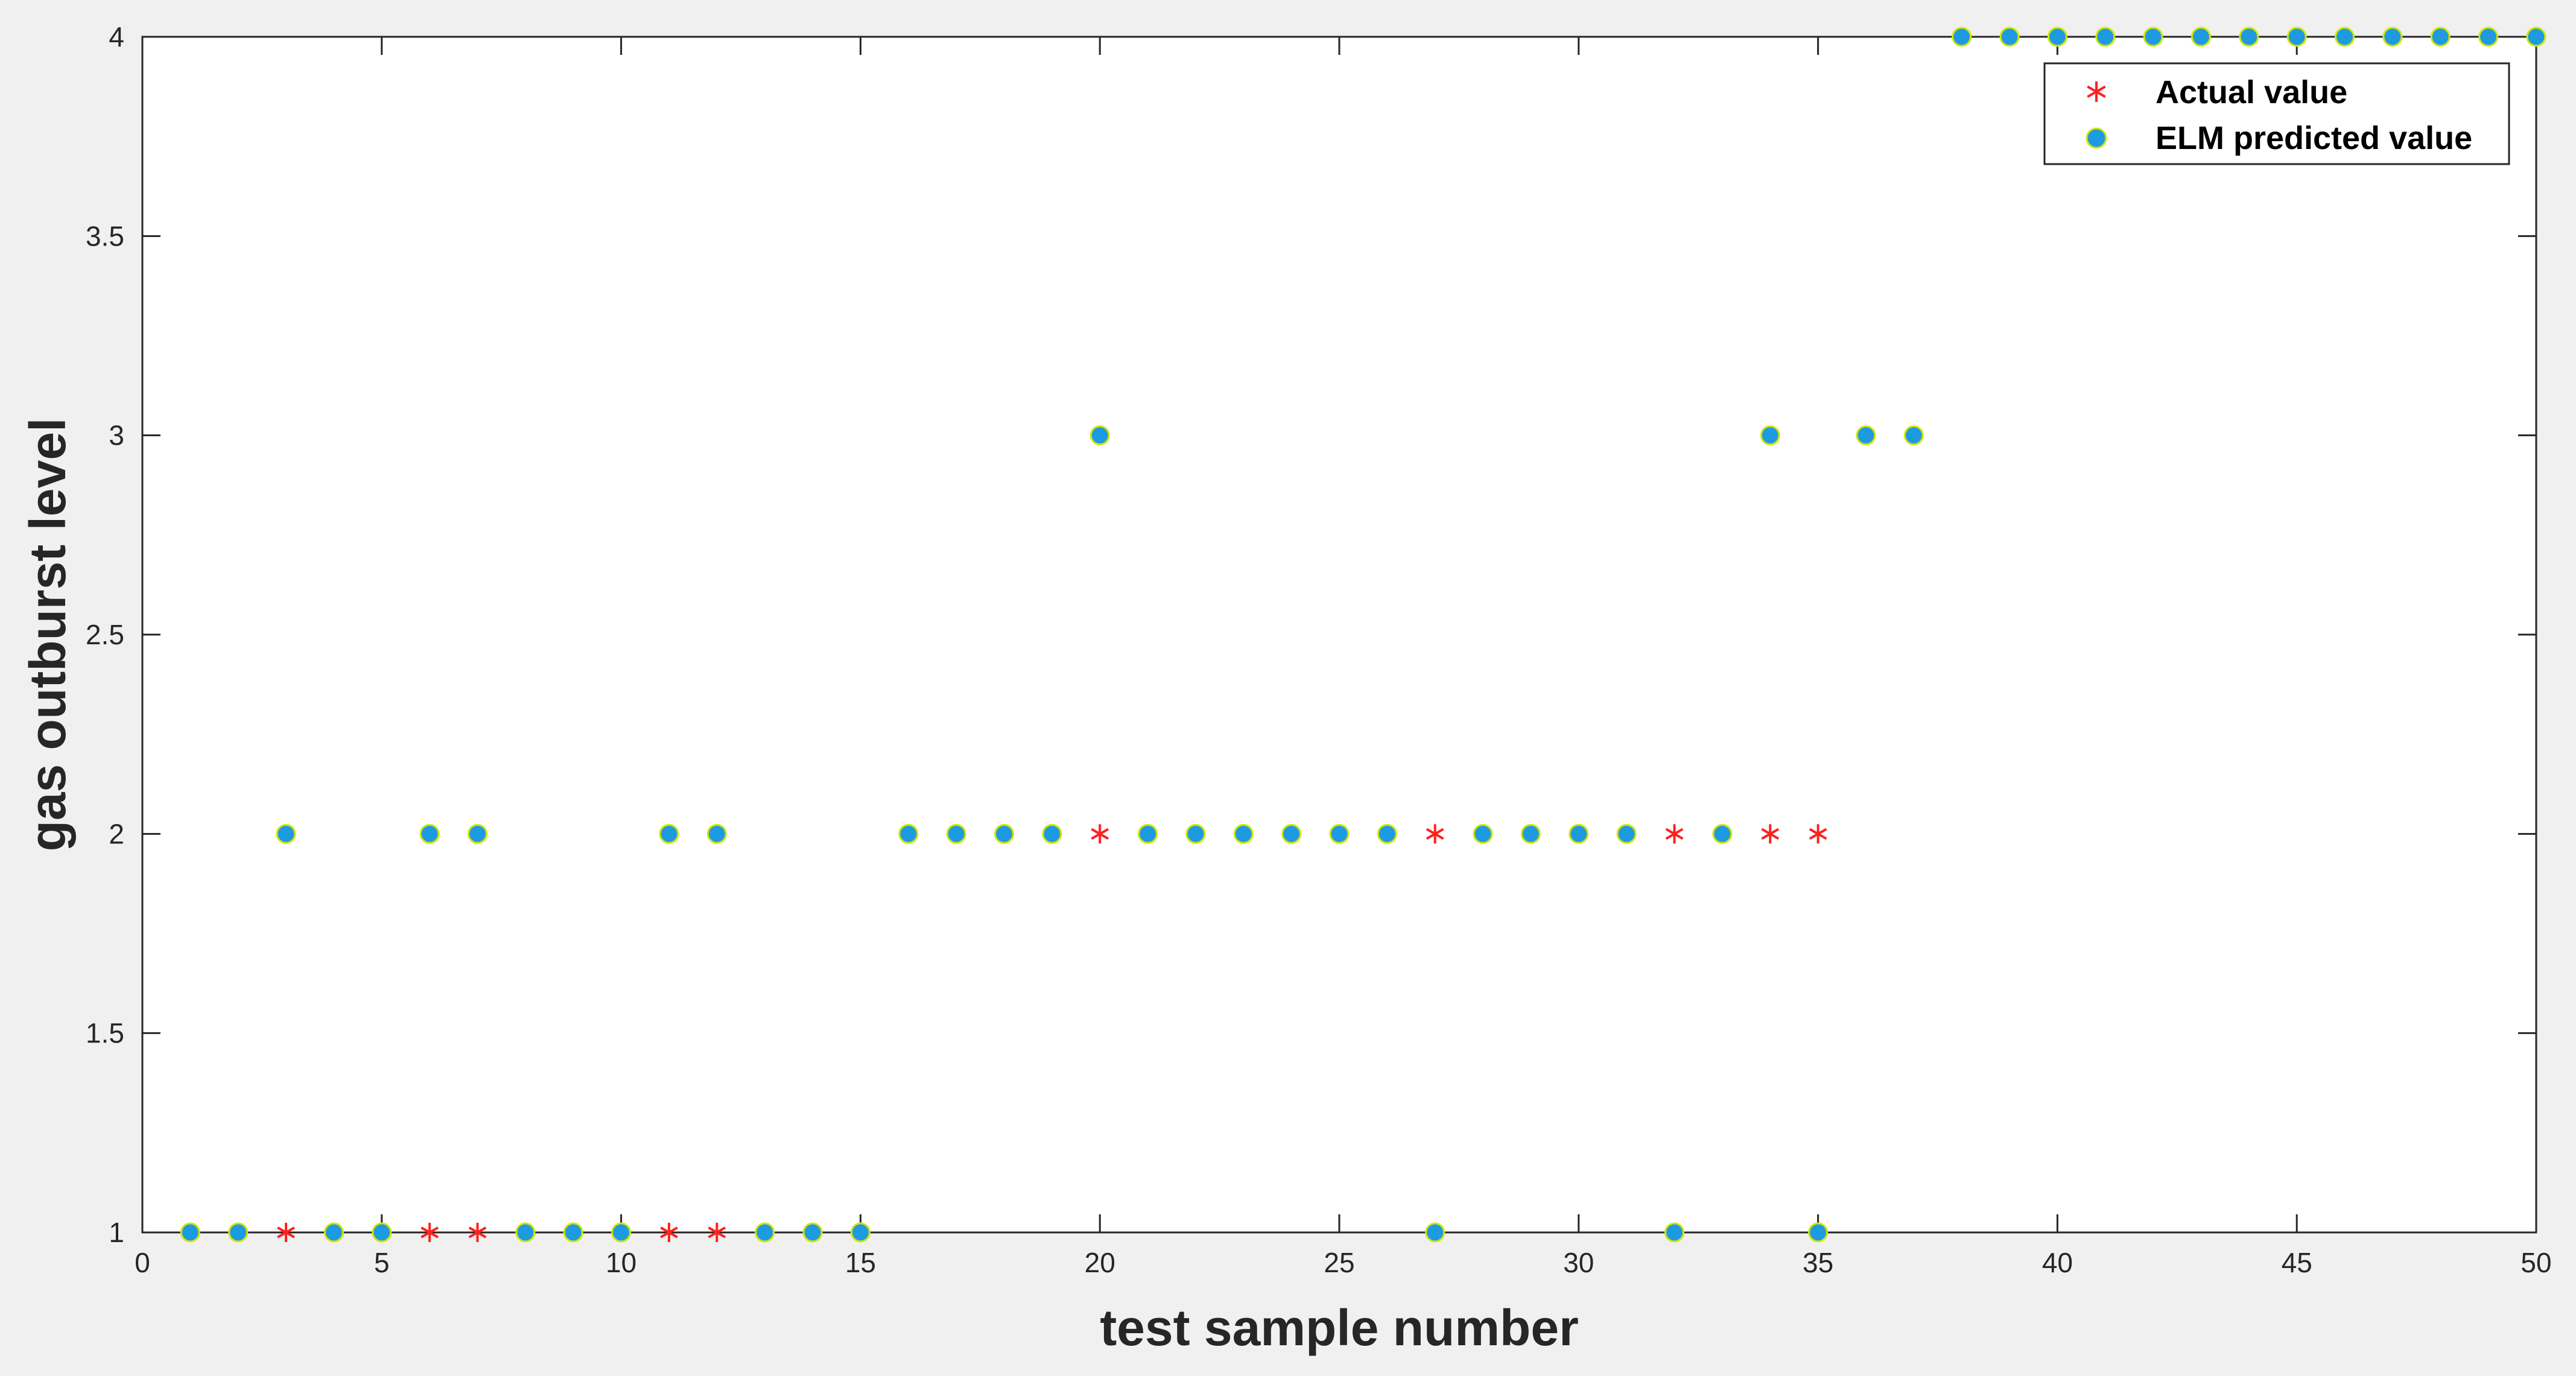 The width and height of the screenshot is (2576, 1376). What do you see at coordinates (2057, 1262) in the screenshot?
I see `x-tick-label: 40` at bounding box center [2057, 1262].